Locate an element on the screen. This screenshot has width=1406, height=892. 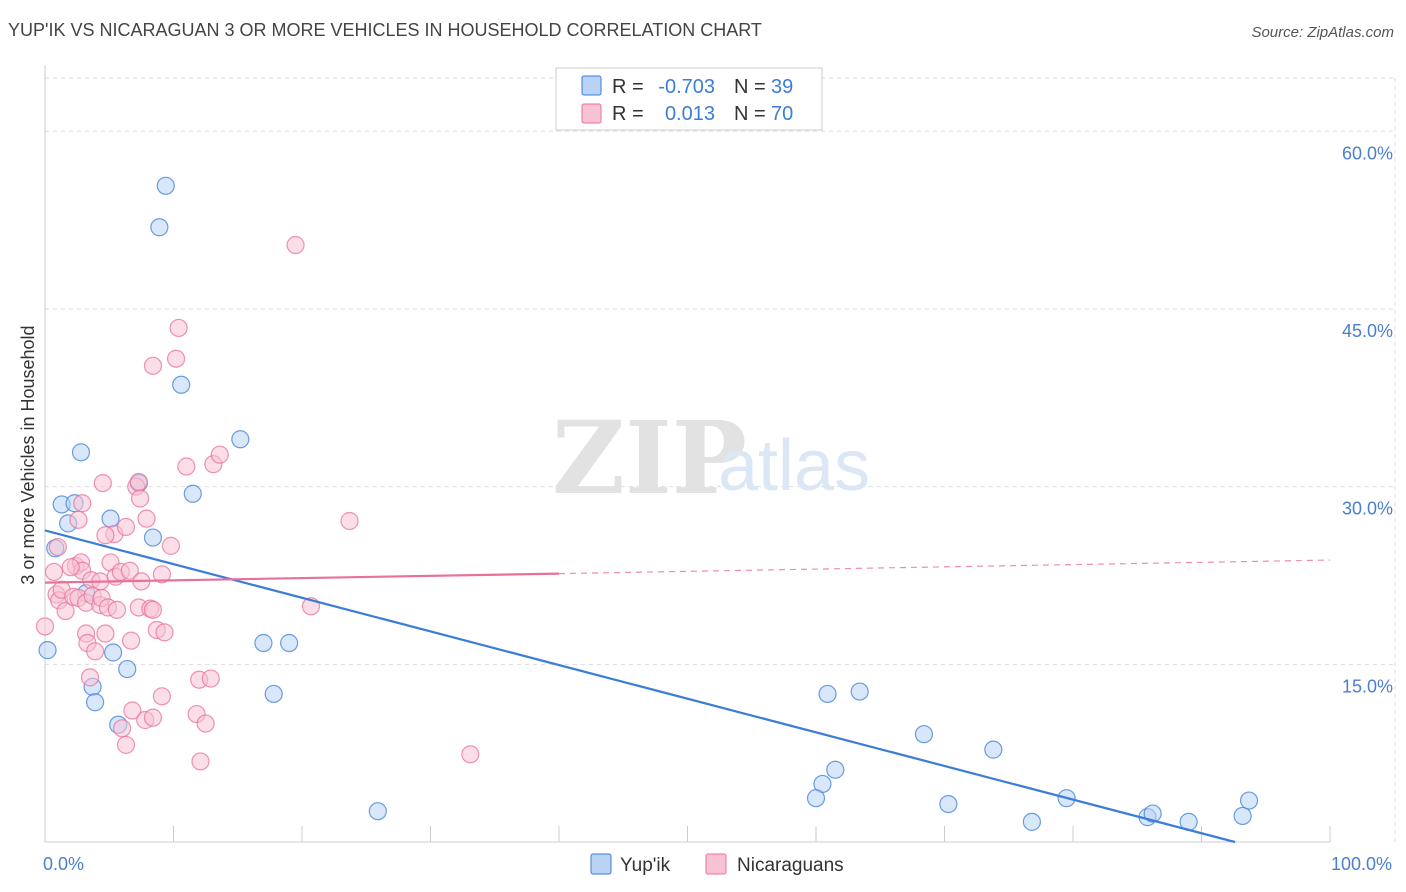
trendline-nicaraguans is located at coordinates (302, 578).